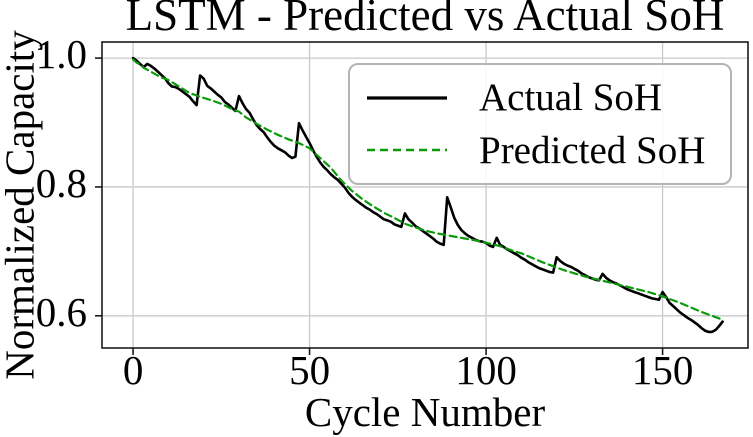 The height and width of the screenshot is (437, 753). Describe the element at coordinates (592, 150) in the screenshot. I see `legend-label-predicted: Predicted SoH` at that location.